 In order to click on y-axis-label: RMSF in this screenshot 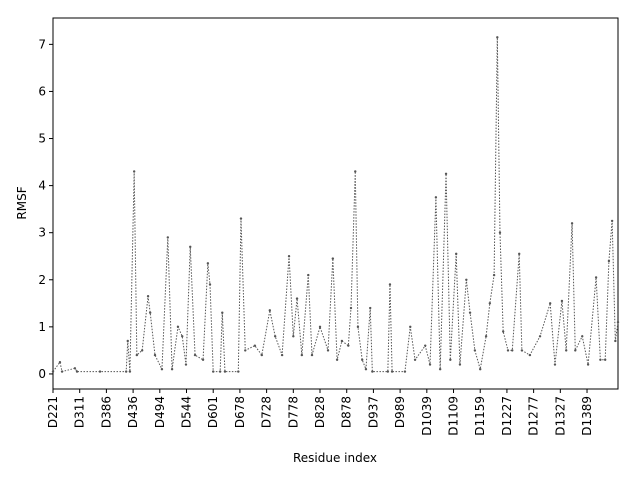, I will do `click(22, 202)`.